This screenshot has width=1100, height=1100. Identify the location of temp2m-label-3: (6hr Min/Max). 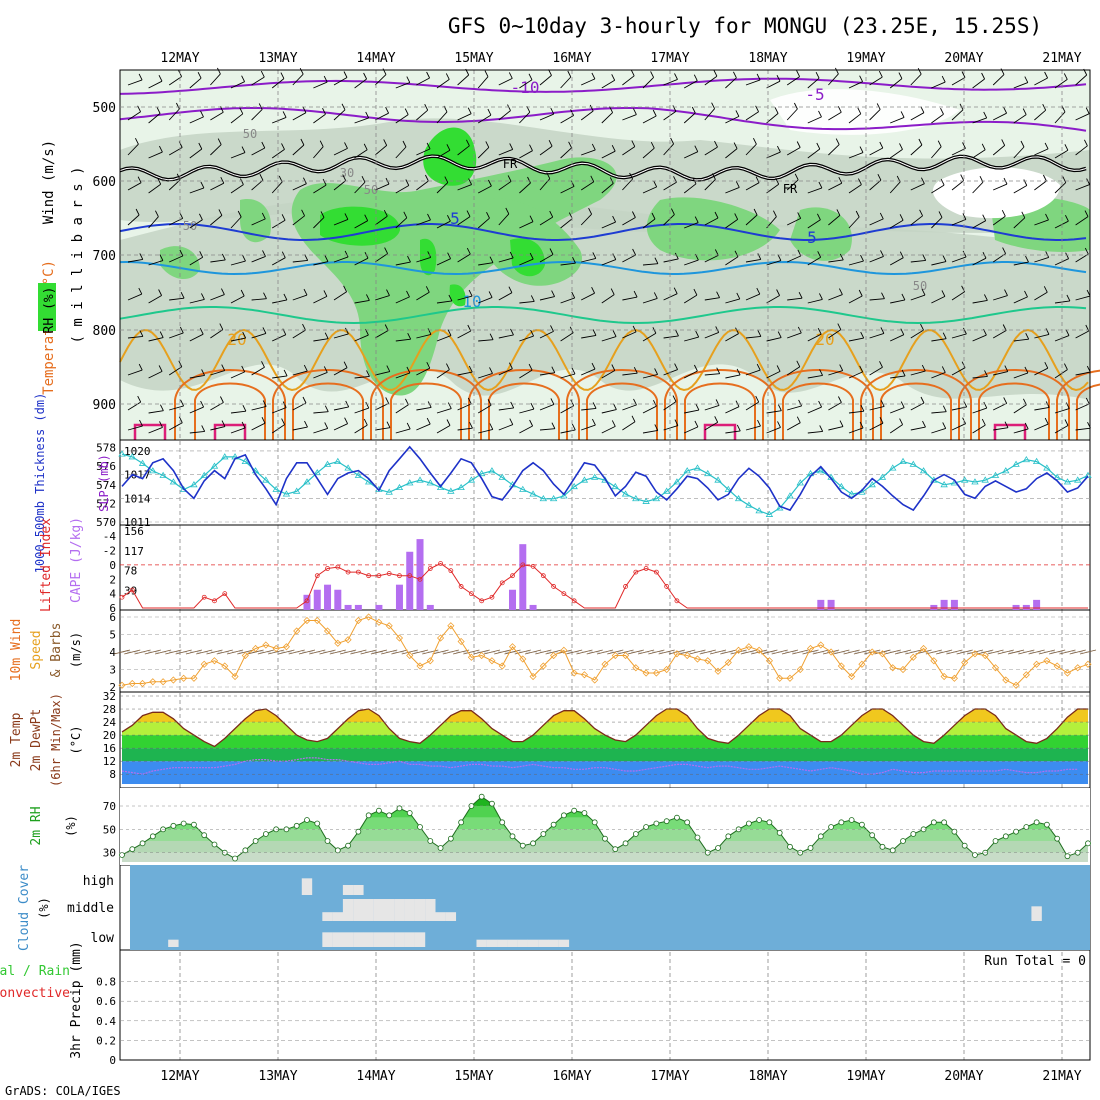
(56, 740).